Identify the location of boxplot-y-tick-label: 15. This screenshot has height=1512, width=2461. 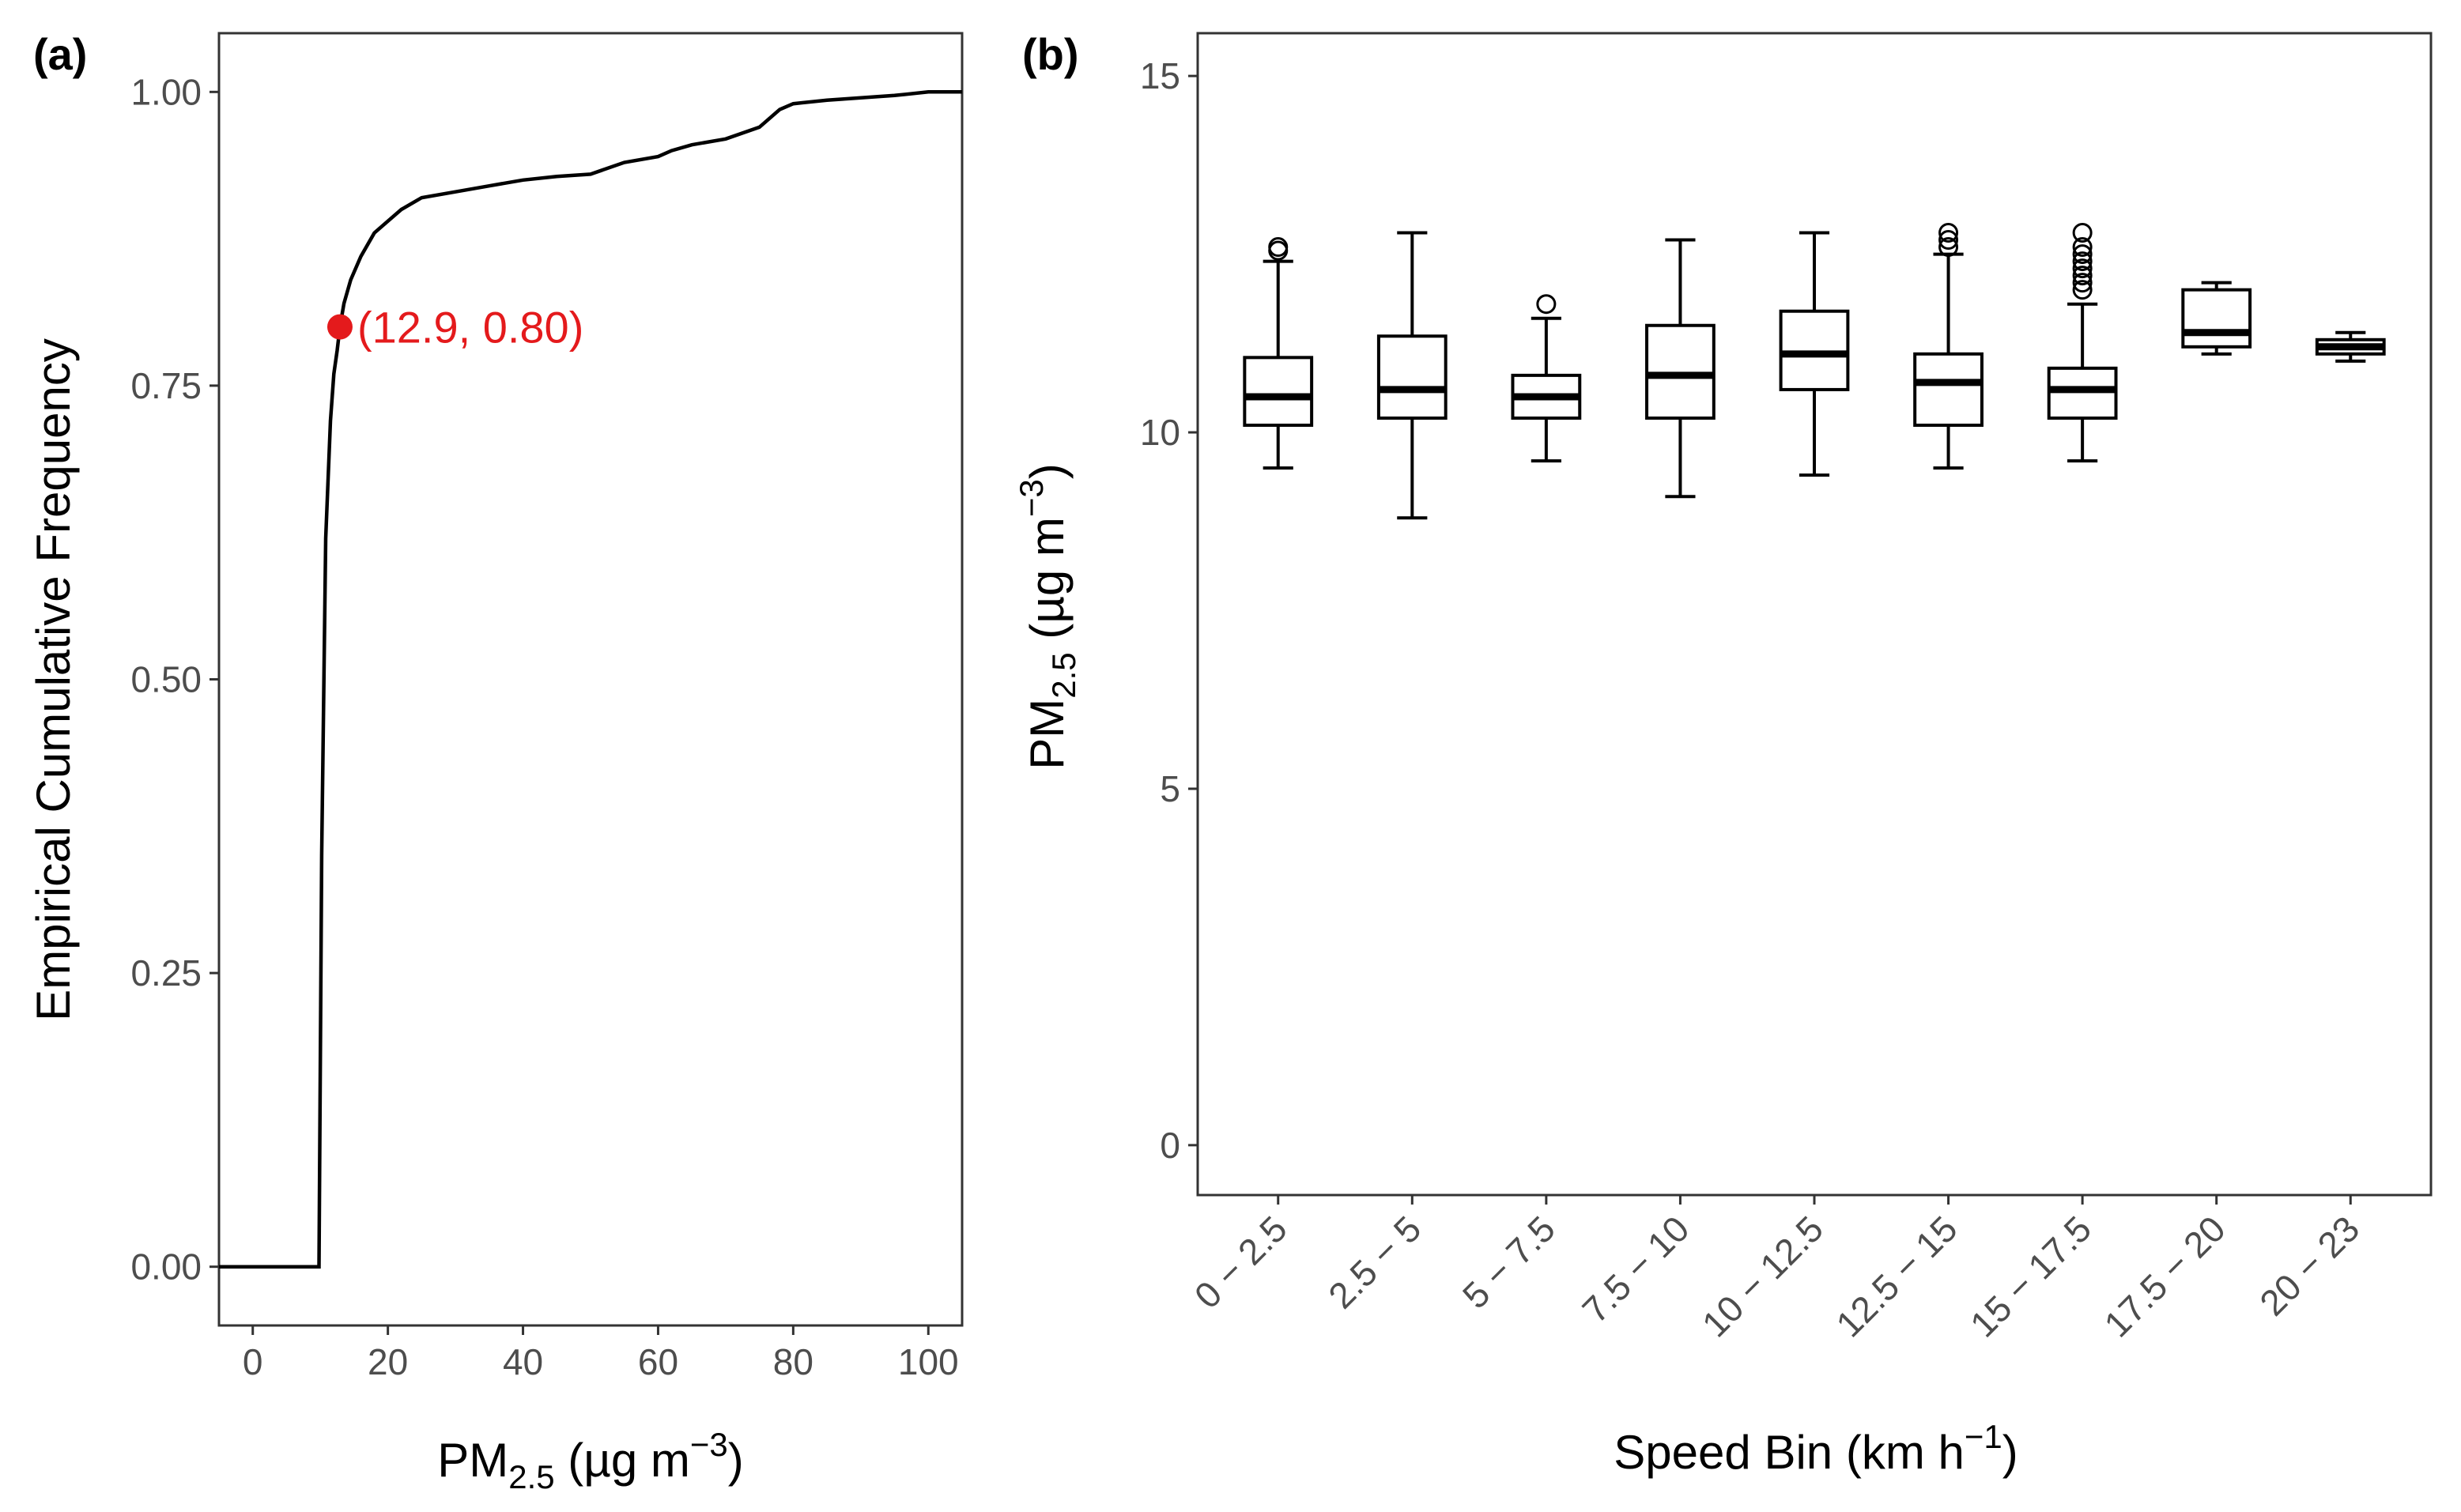
(1160, 75).